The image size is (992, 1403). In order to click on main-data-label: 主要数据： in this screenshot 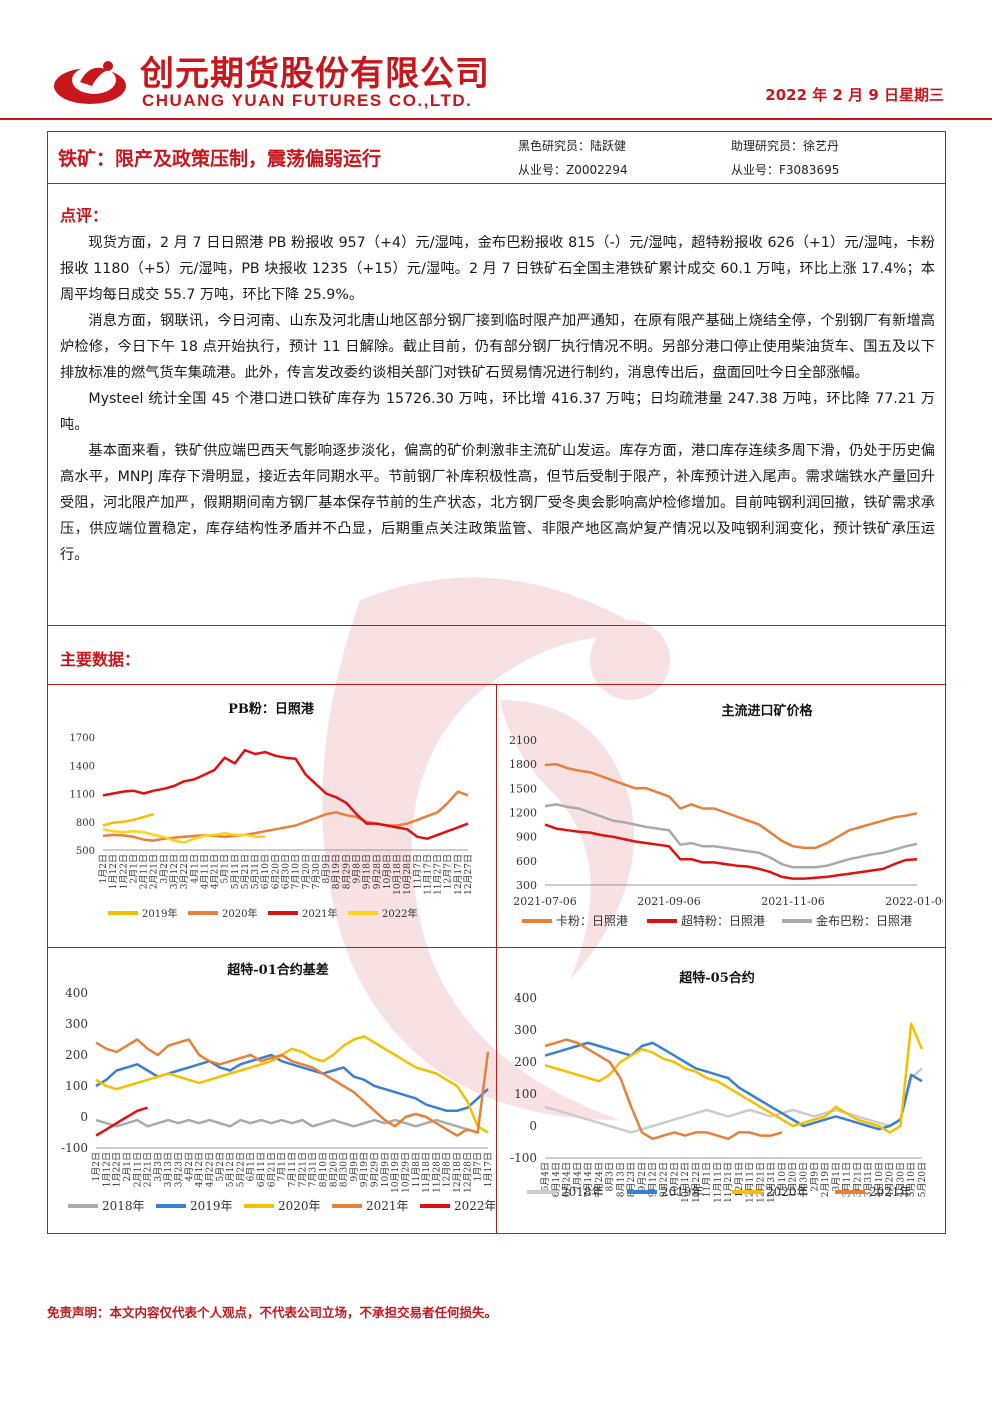, I will do `click(100, 659)`.